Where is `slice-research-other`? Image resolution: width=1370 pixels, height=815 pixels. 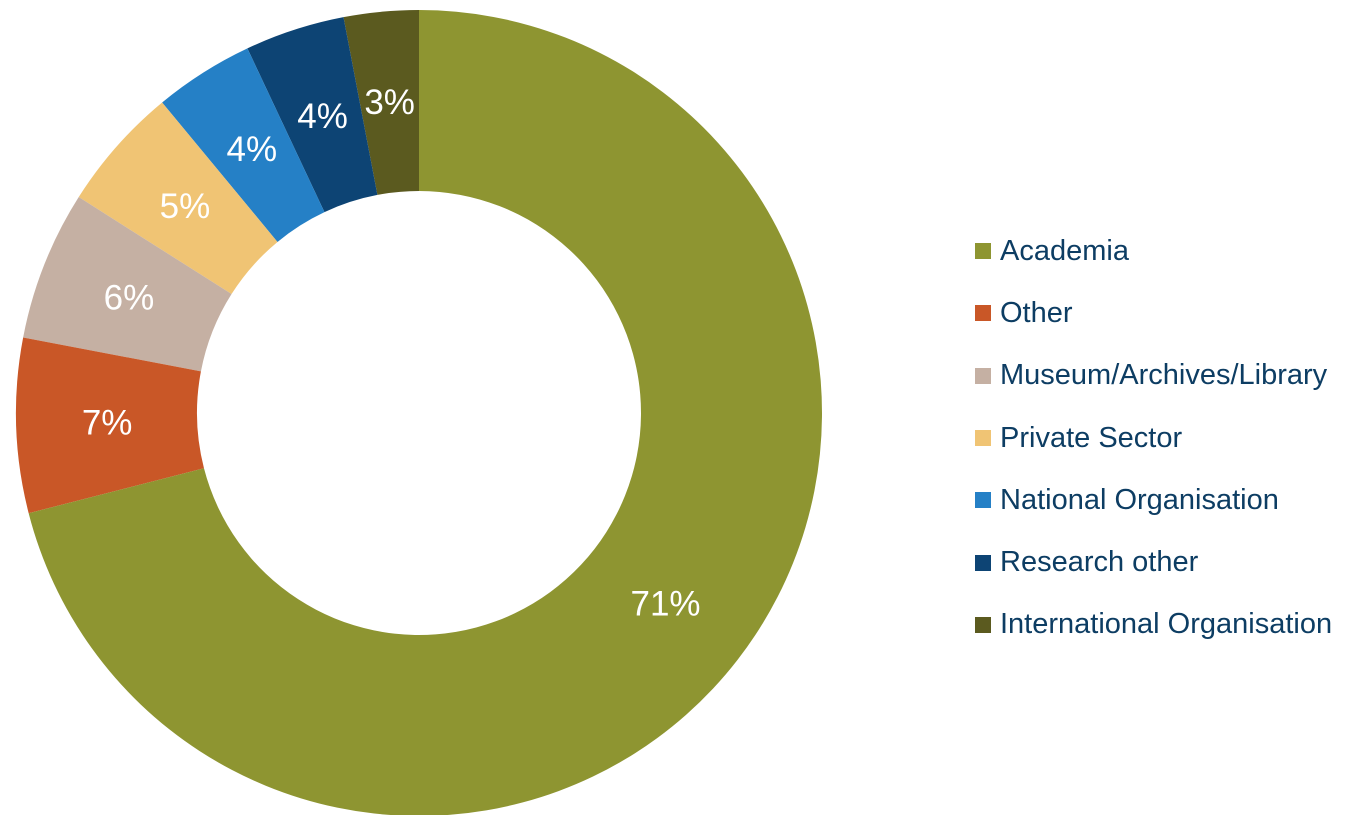
slice-research-other is located at coordinates (312, 115).